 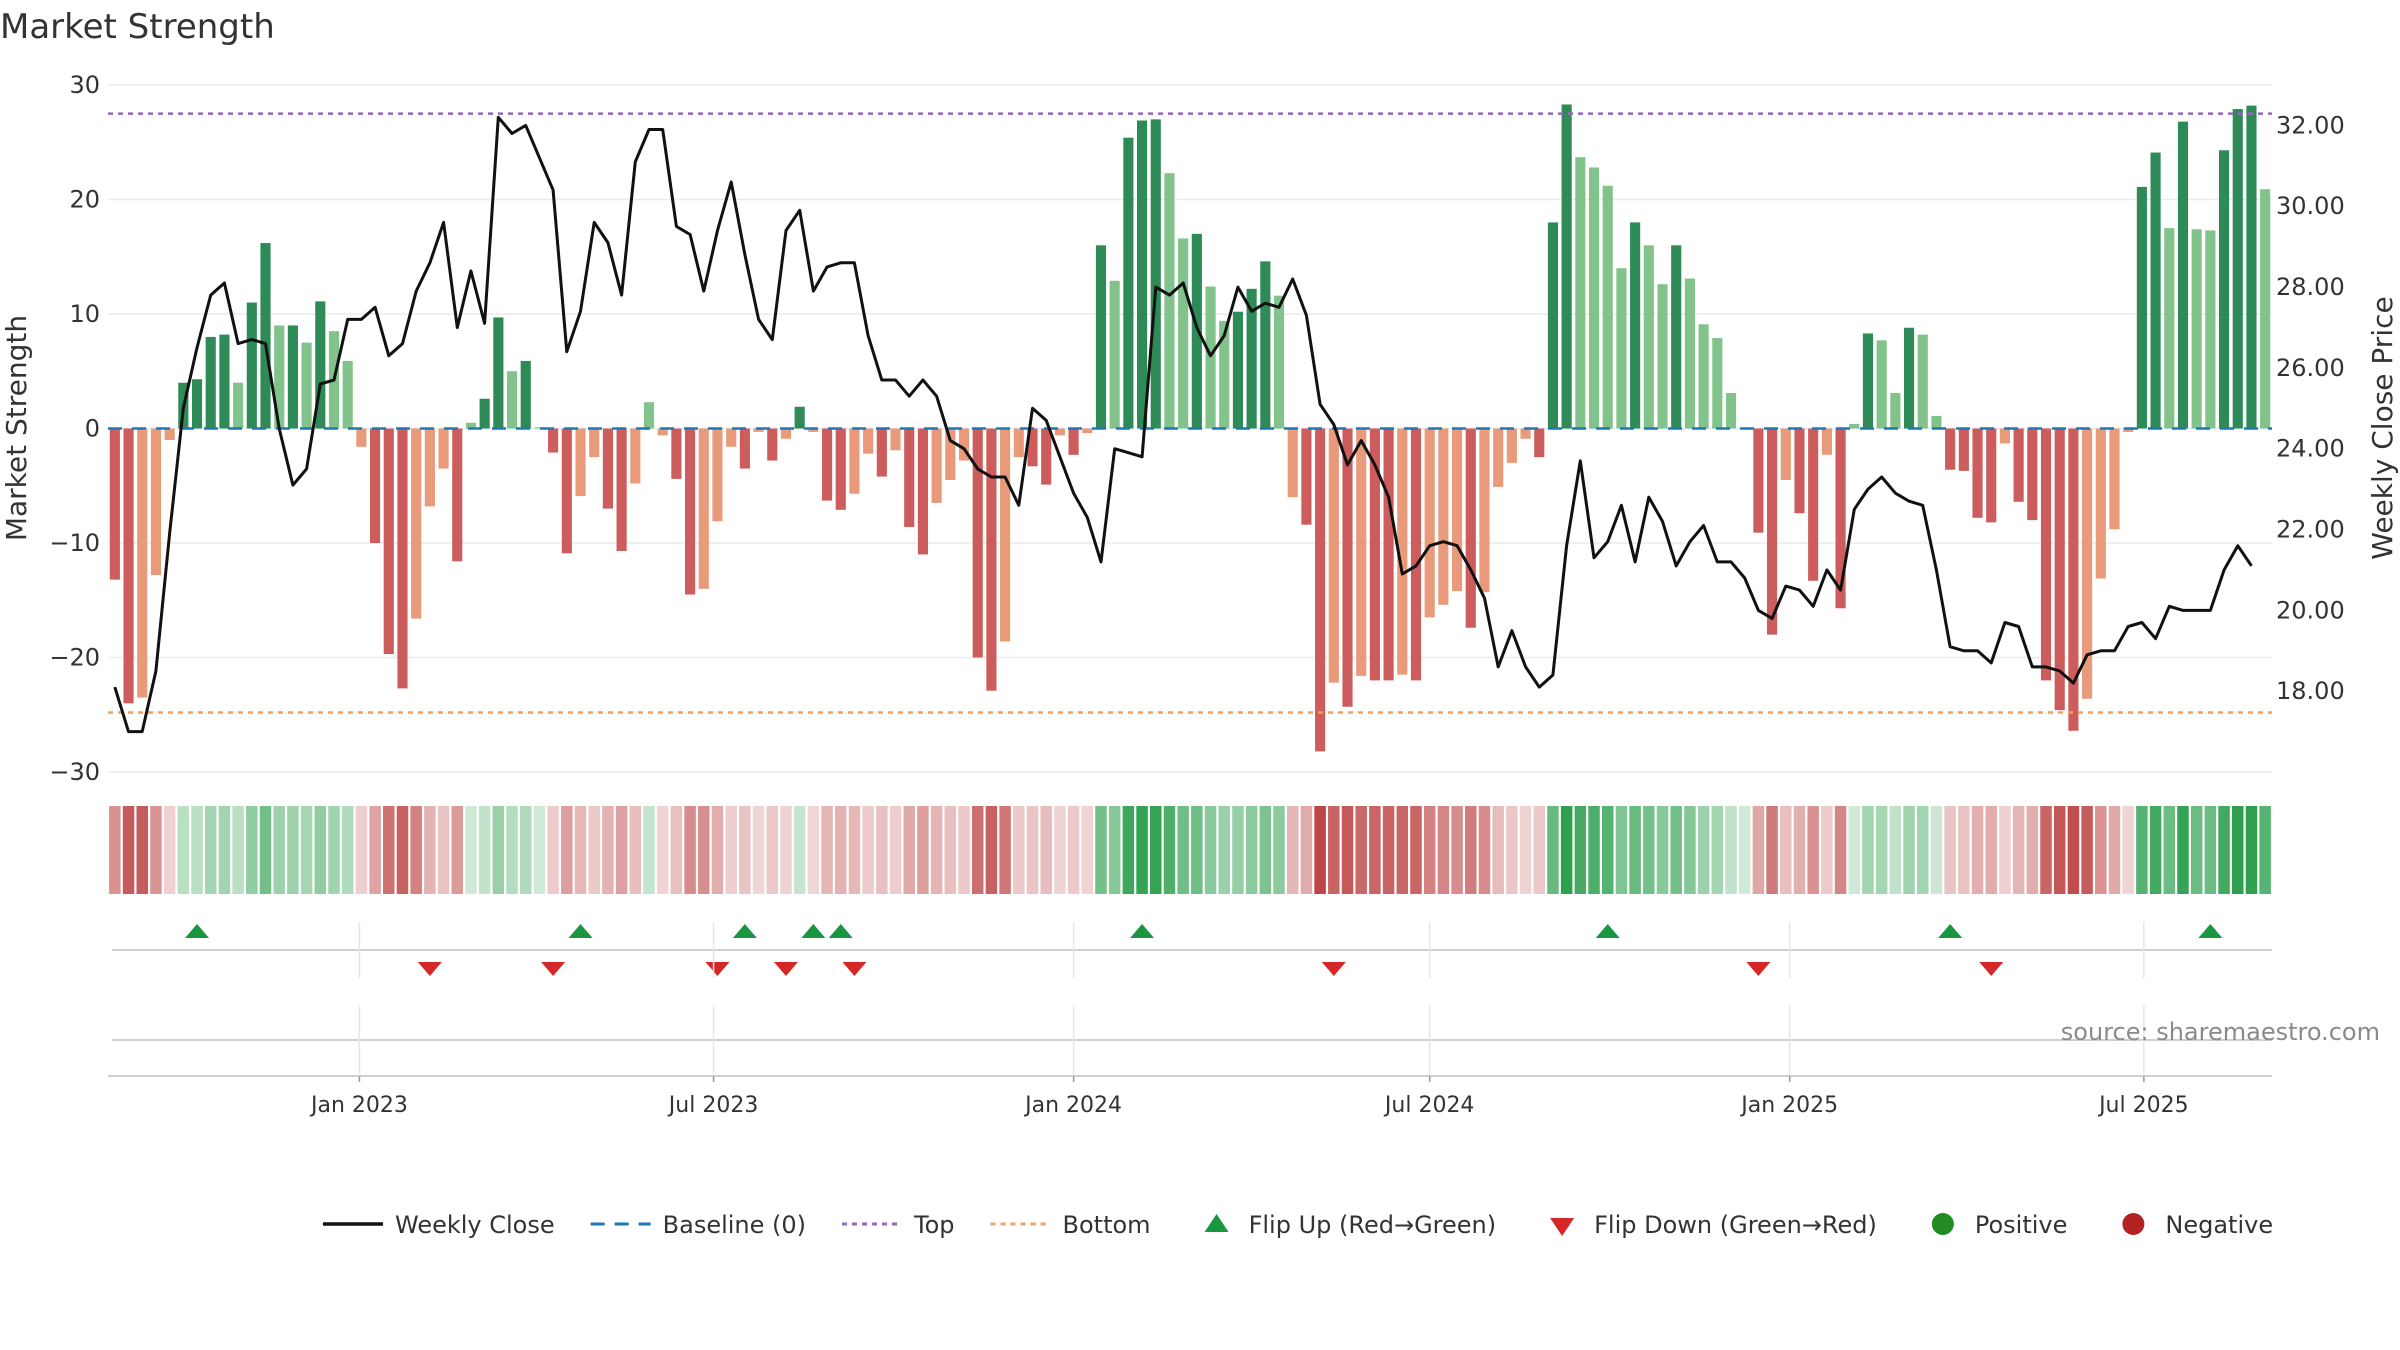 I want to click on y-tick-right: 18.00, so click(x=2310, y=691).